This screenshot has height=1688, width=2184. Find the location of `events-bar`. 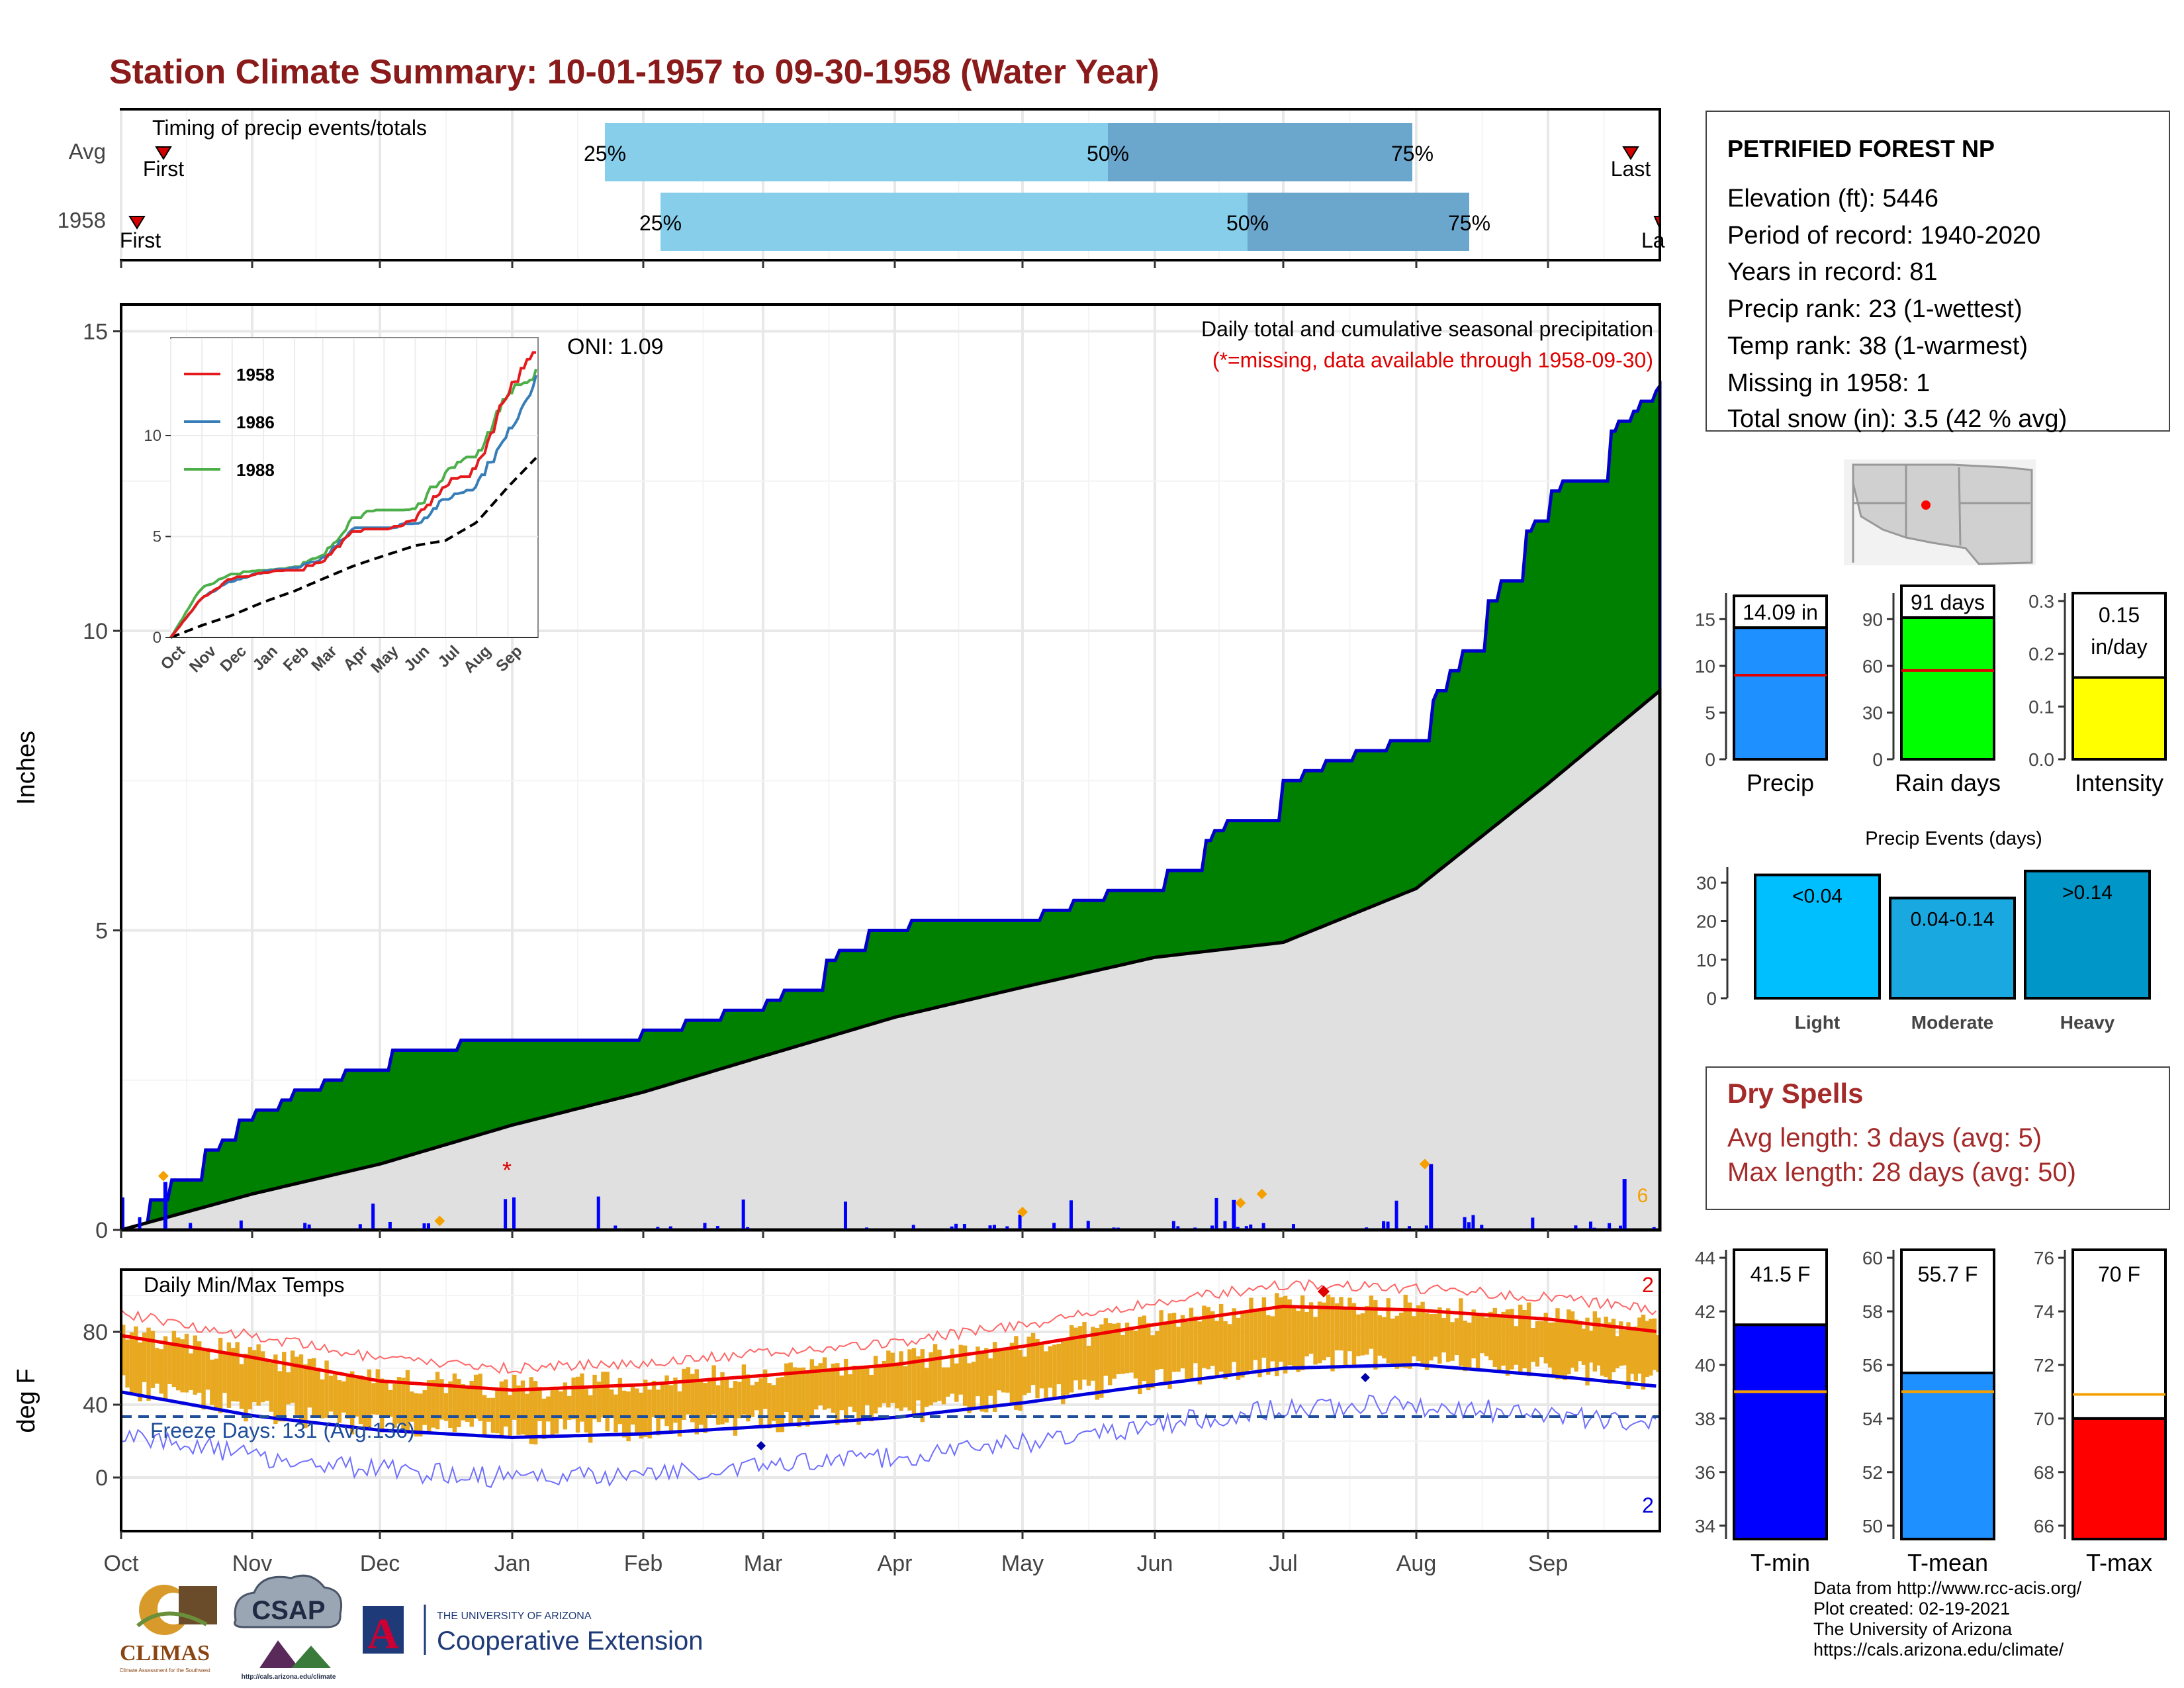

events-bar is located at coordinates (2087, 934).